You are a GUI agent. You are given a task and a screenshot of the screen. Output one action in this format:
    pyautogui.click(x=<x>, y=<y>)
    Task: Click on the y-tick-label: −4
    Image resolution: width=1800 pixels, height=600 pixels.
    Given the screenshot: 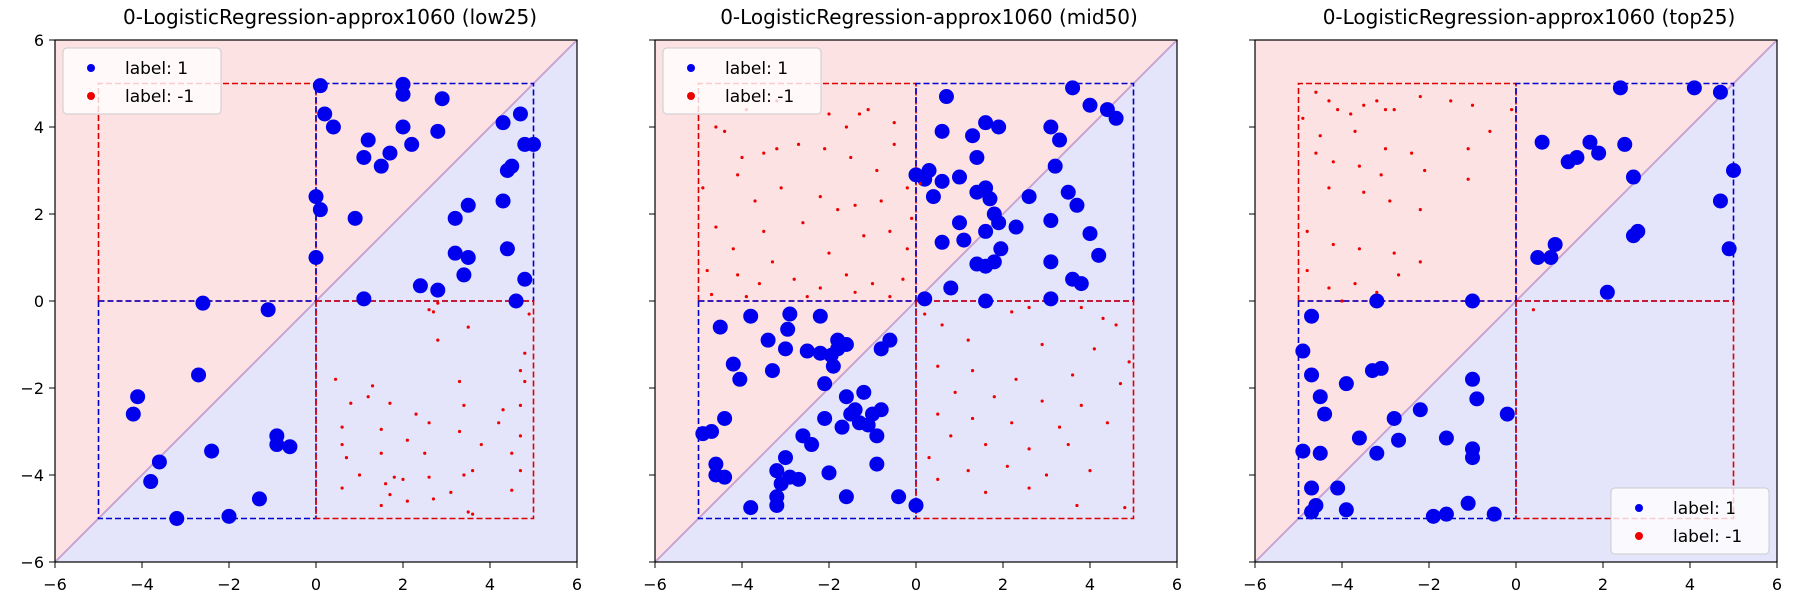 What is the action you would take?
    pyautogui.click(x=32, y=475)
    